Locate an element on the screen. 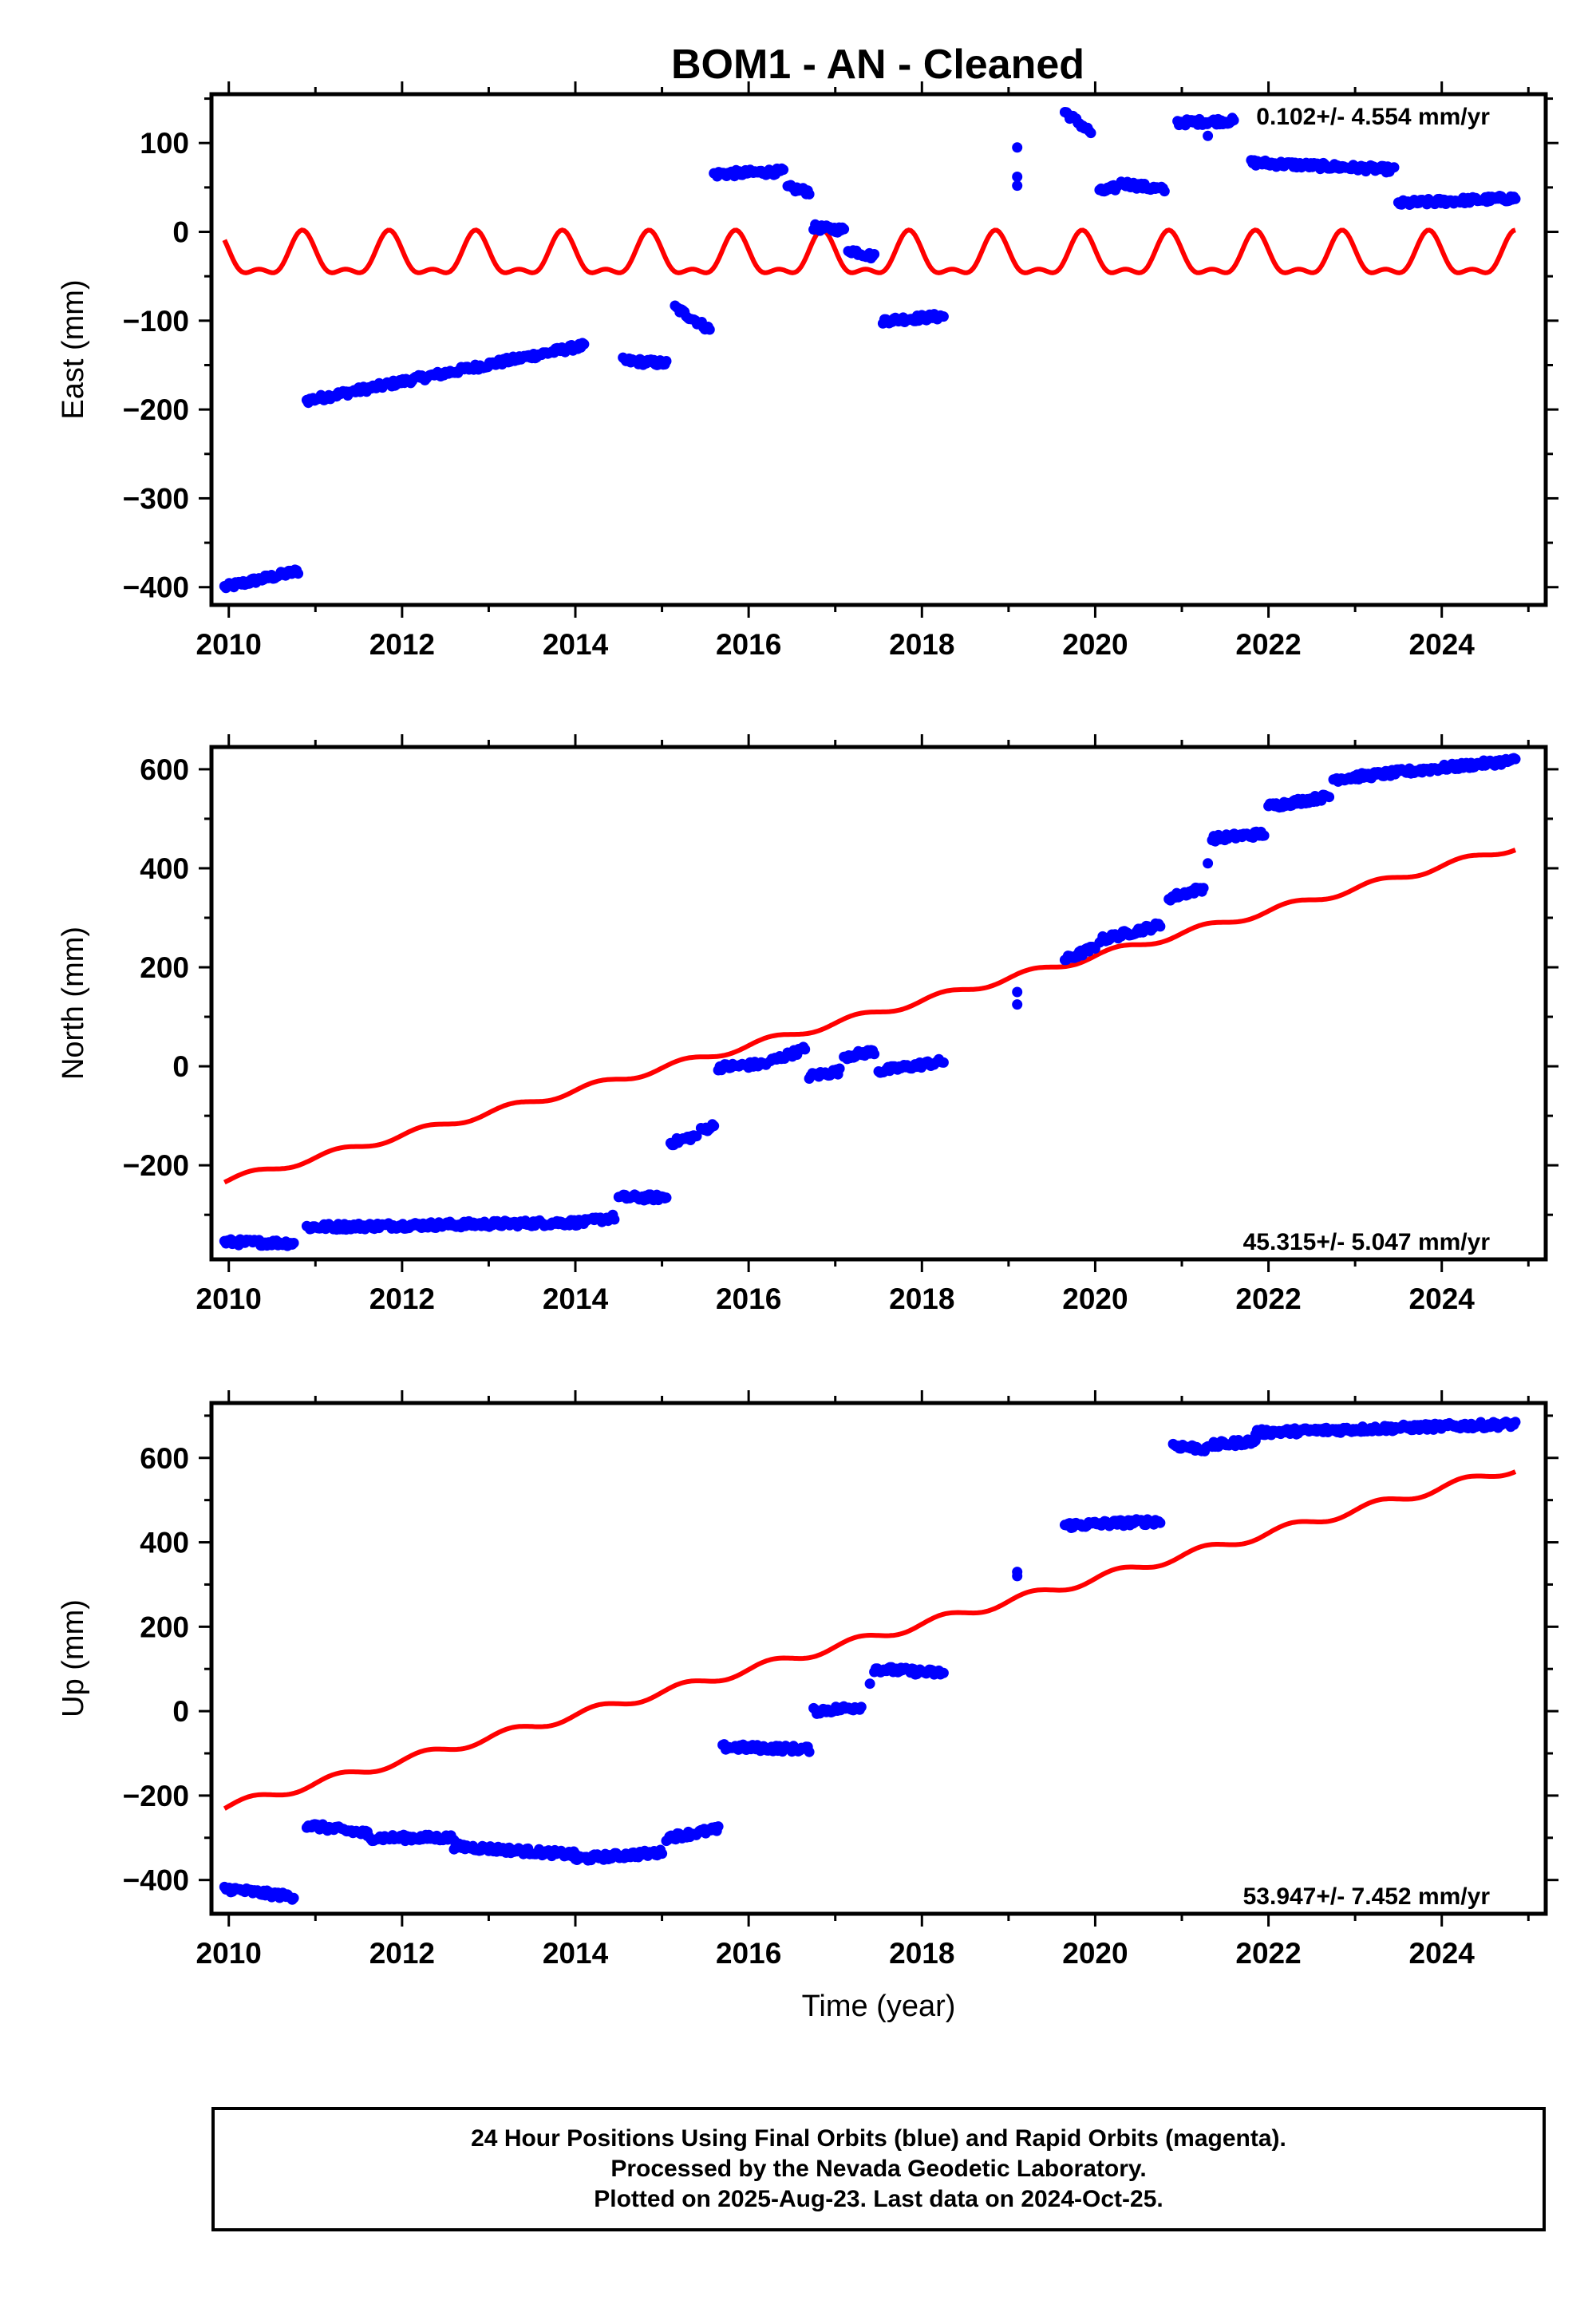 The height and width of the screenshot is (2316, 1596). y-axis-label: Up (mm) is located at coordinates (73, 1658).